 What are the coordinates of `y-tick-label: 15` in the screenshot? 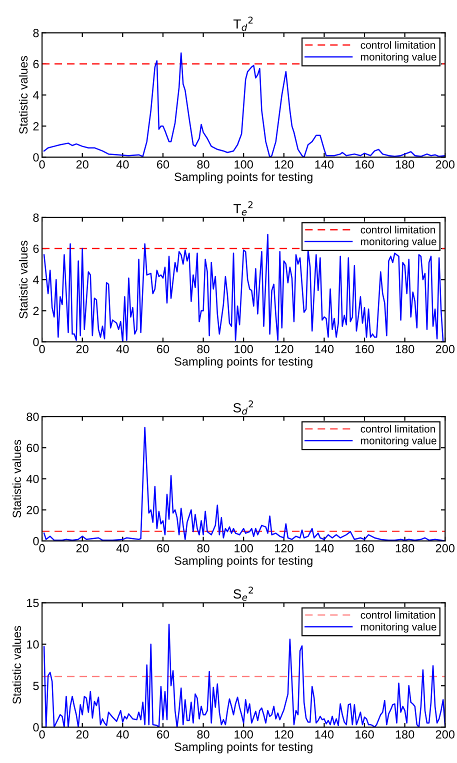 It's located at (33, 603).